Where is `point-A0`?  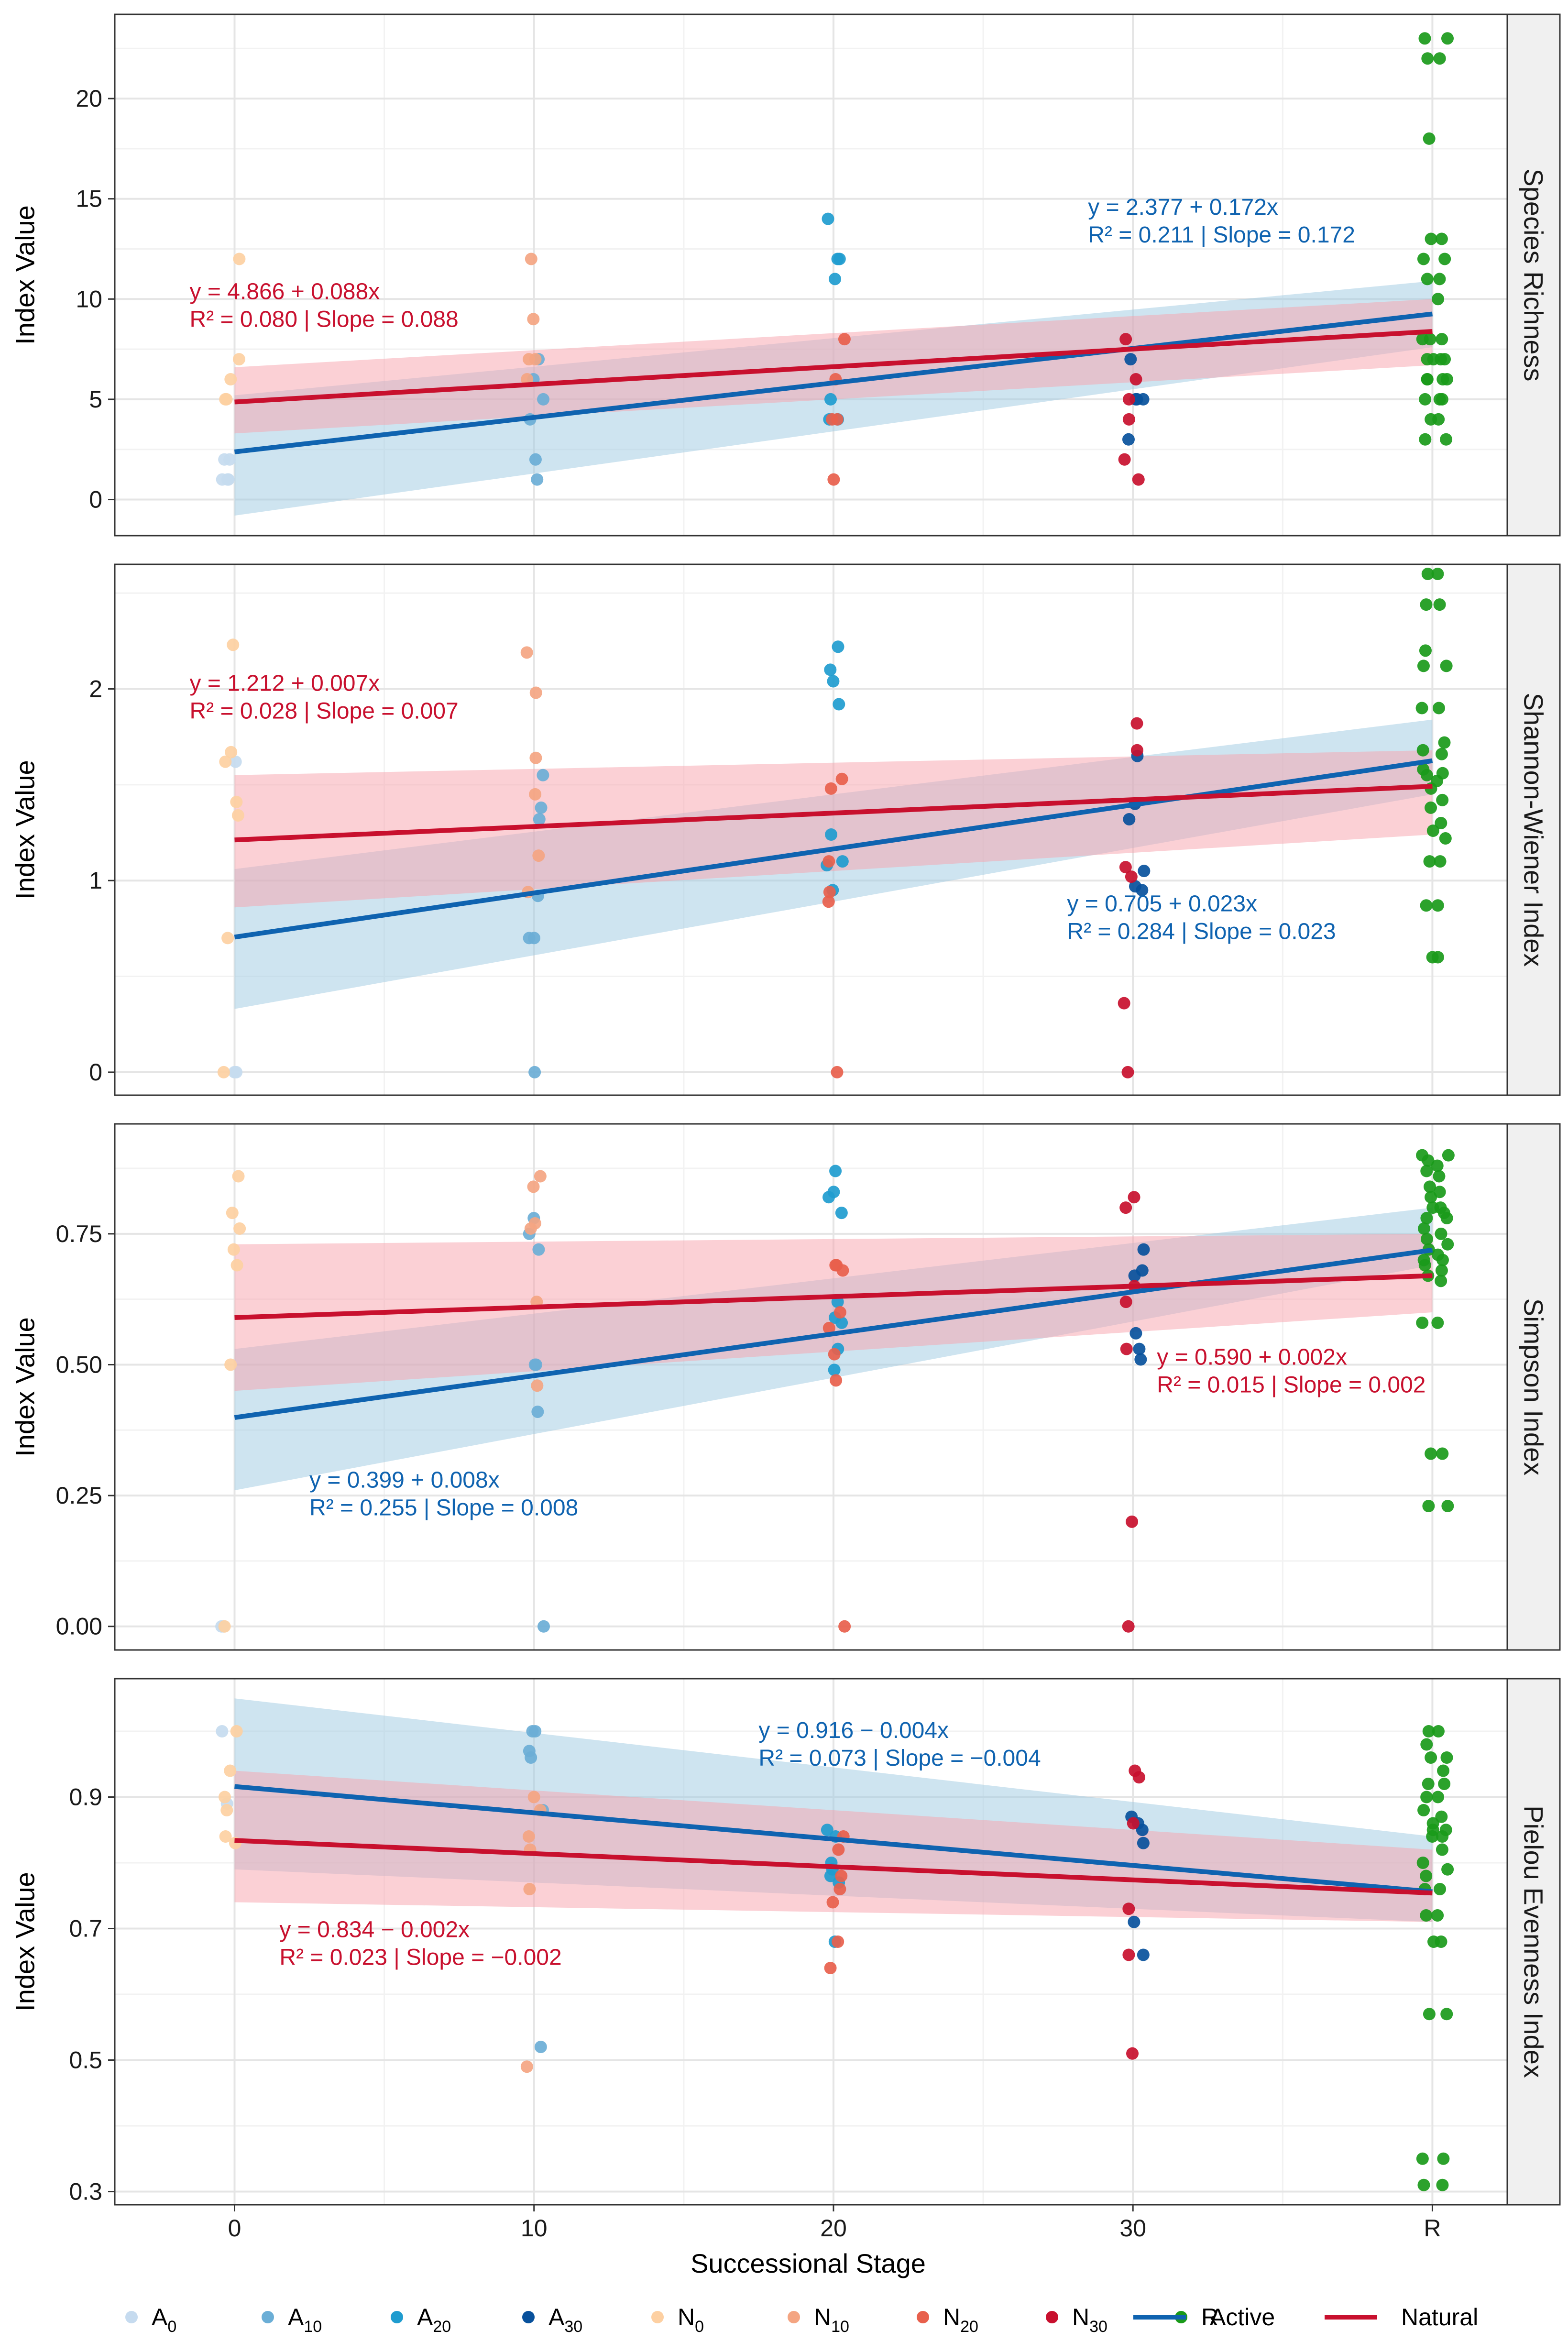 point-A0 is located at coordinates (224, 459).